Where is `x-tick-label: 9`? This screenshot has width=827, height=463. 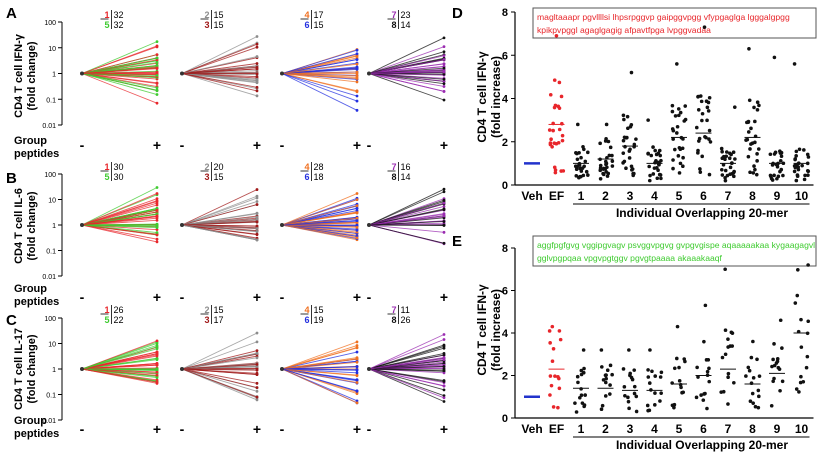 x-tick-label: 9 is located at coordinates (777, 196).